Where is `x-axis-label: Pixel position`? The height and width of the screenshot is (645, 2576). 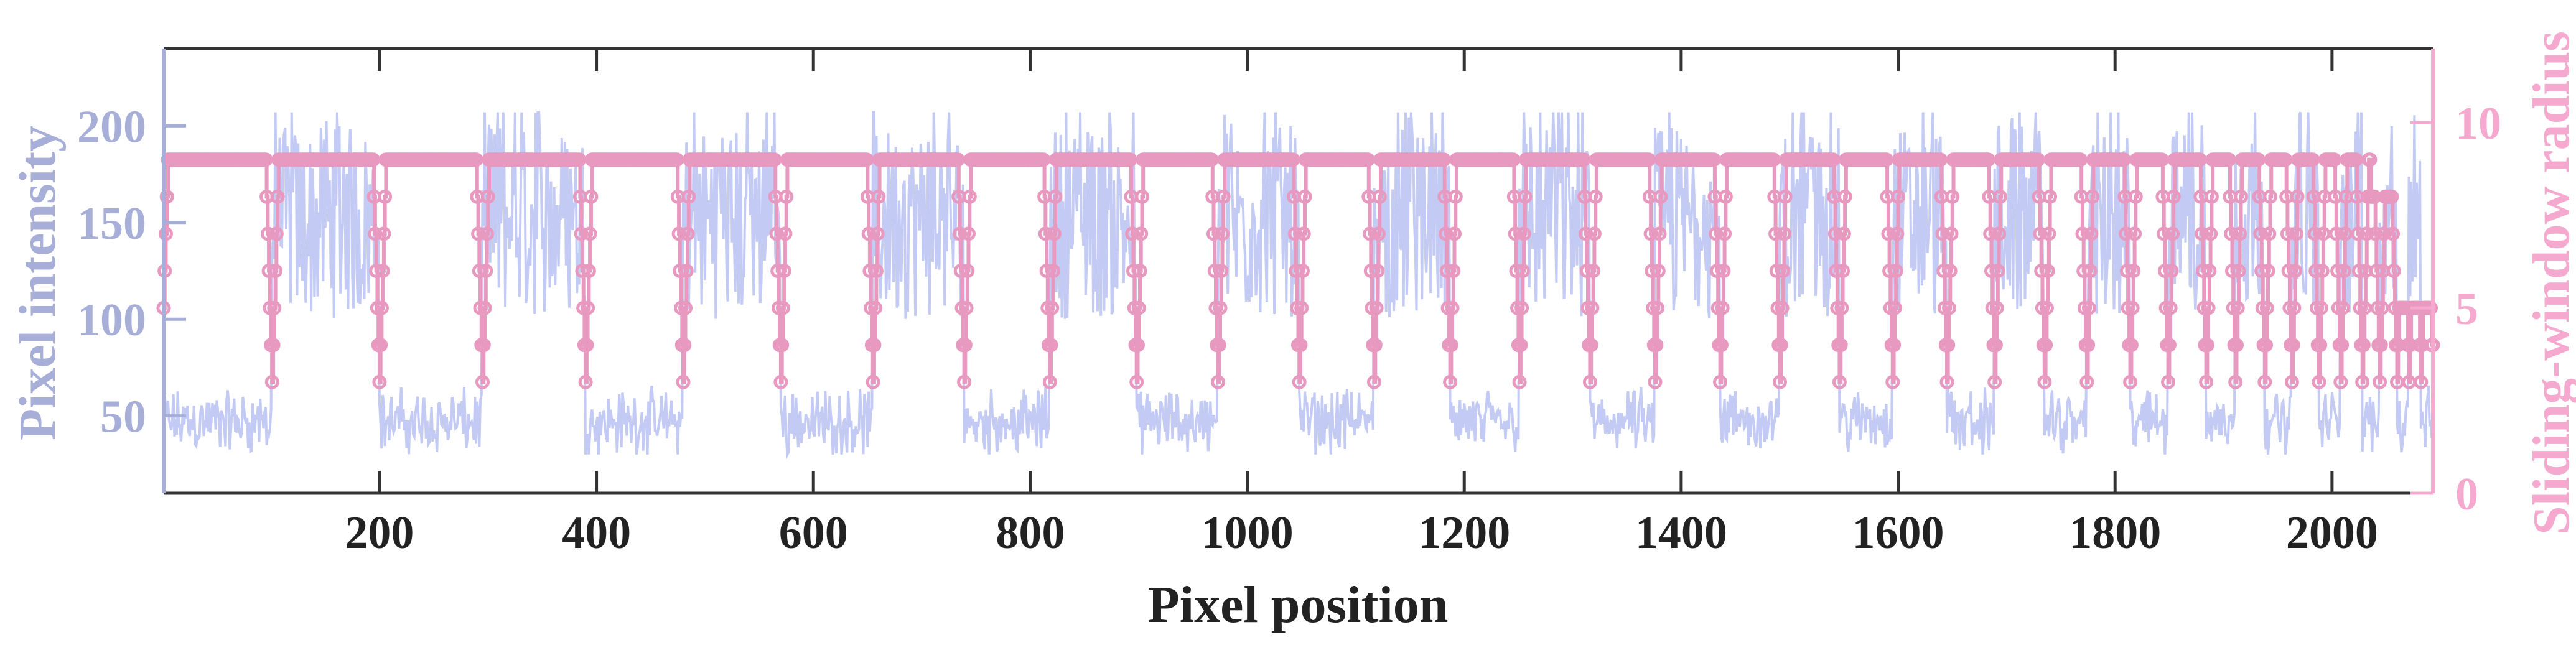 x-axis-label: Pixel position is located at coordinates (1298, 605).